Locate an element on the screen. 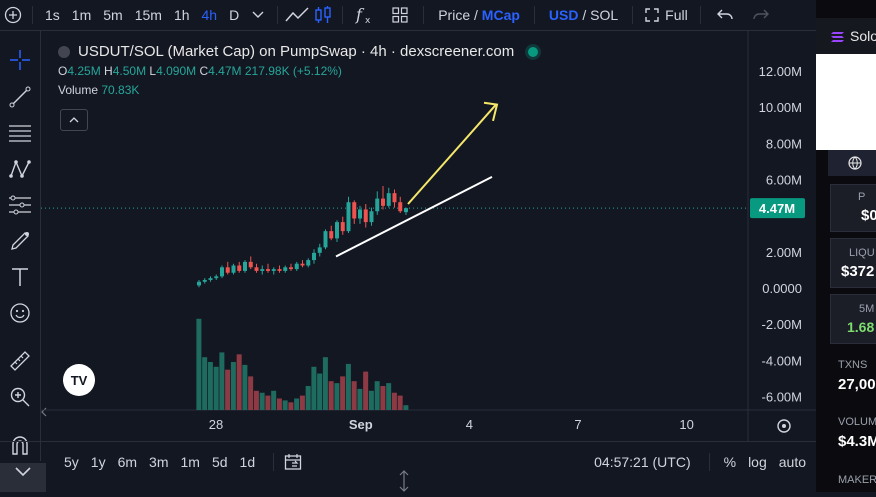 The image size is (876, 497). zoom-in-icon is located at coordinates (20, 397).